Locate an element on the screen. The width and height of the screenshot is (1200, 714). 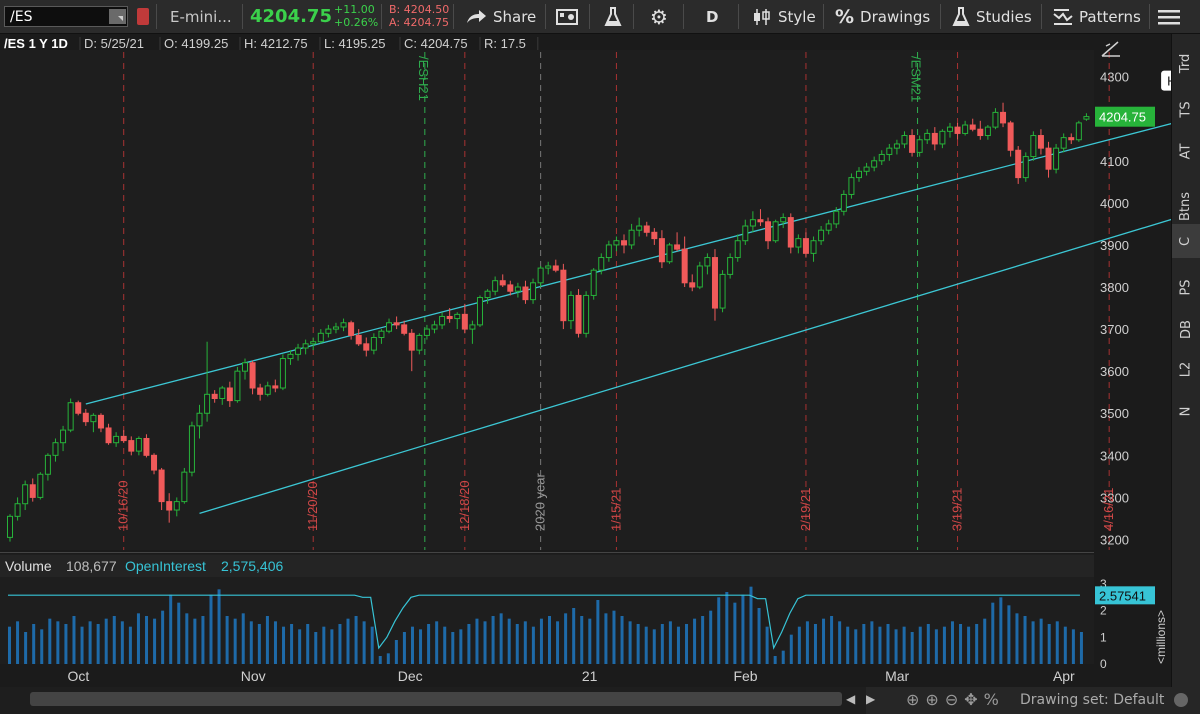
zoom-in-icon: ⊕ is located at coordinates (935, 699).